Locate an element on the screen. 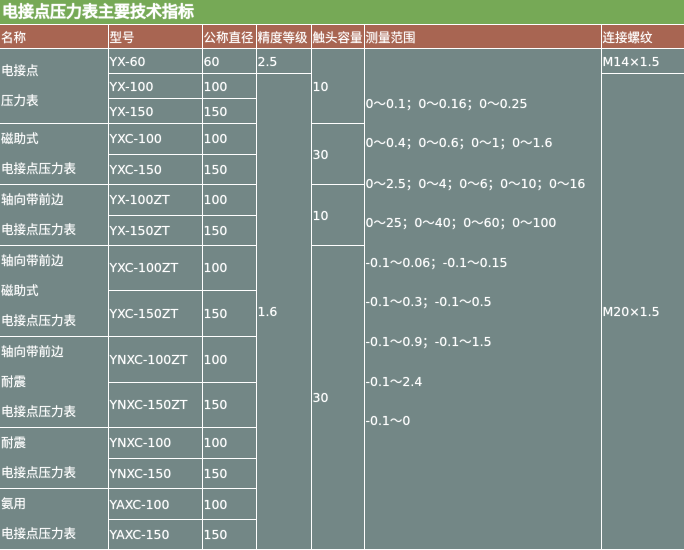 This screenshot has height=550, width=684. model-cell: YX-100ZT is located at coordinates (155, 200).